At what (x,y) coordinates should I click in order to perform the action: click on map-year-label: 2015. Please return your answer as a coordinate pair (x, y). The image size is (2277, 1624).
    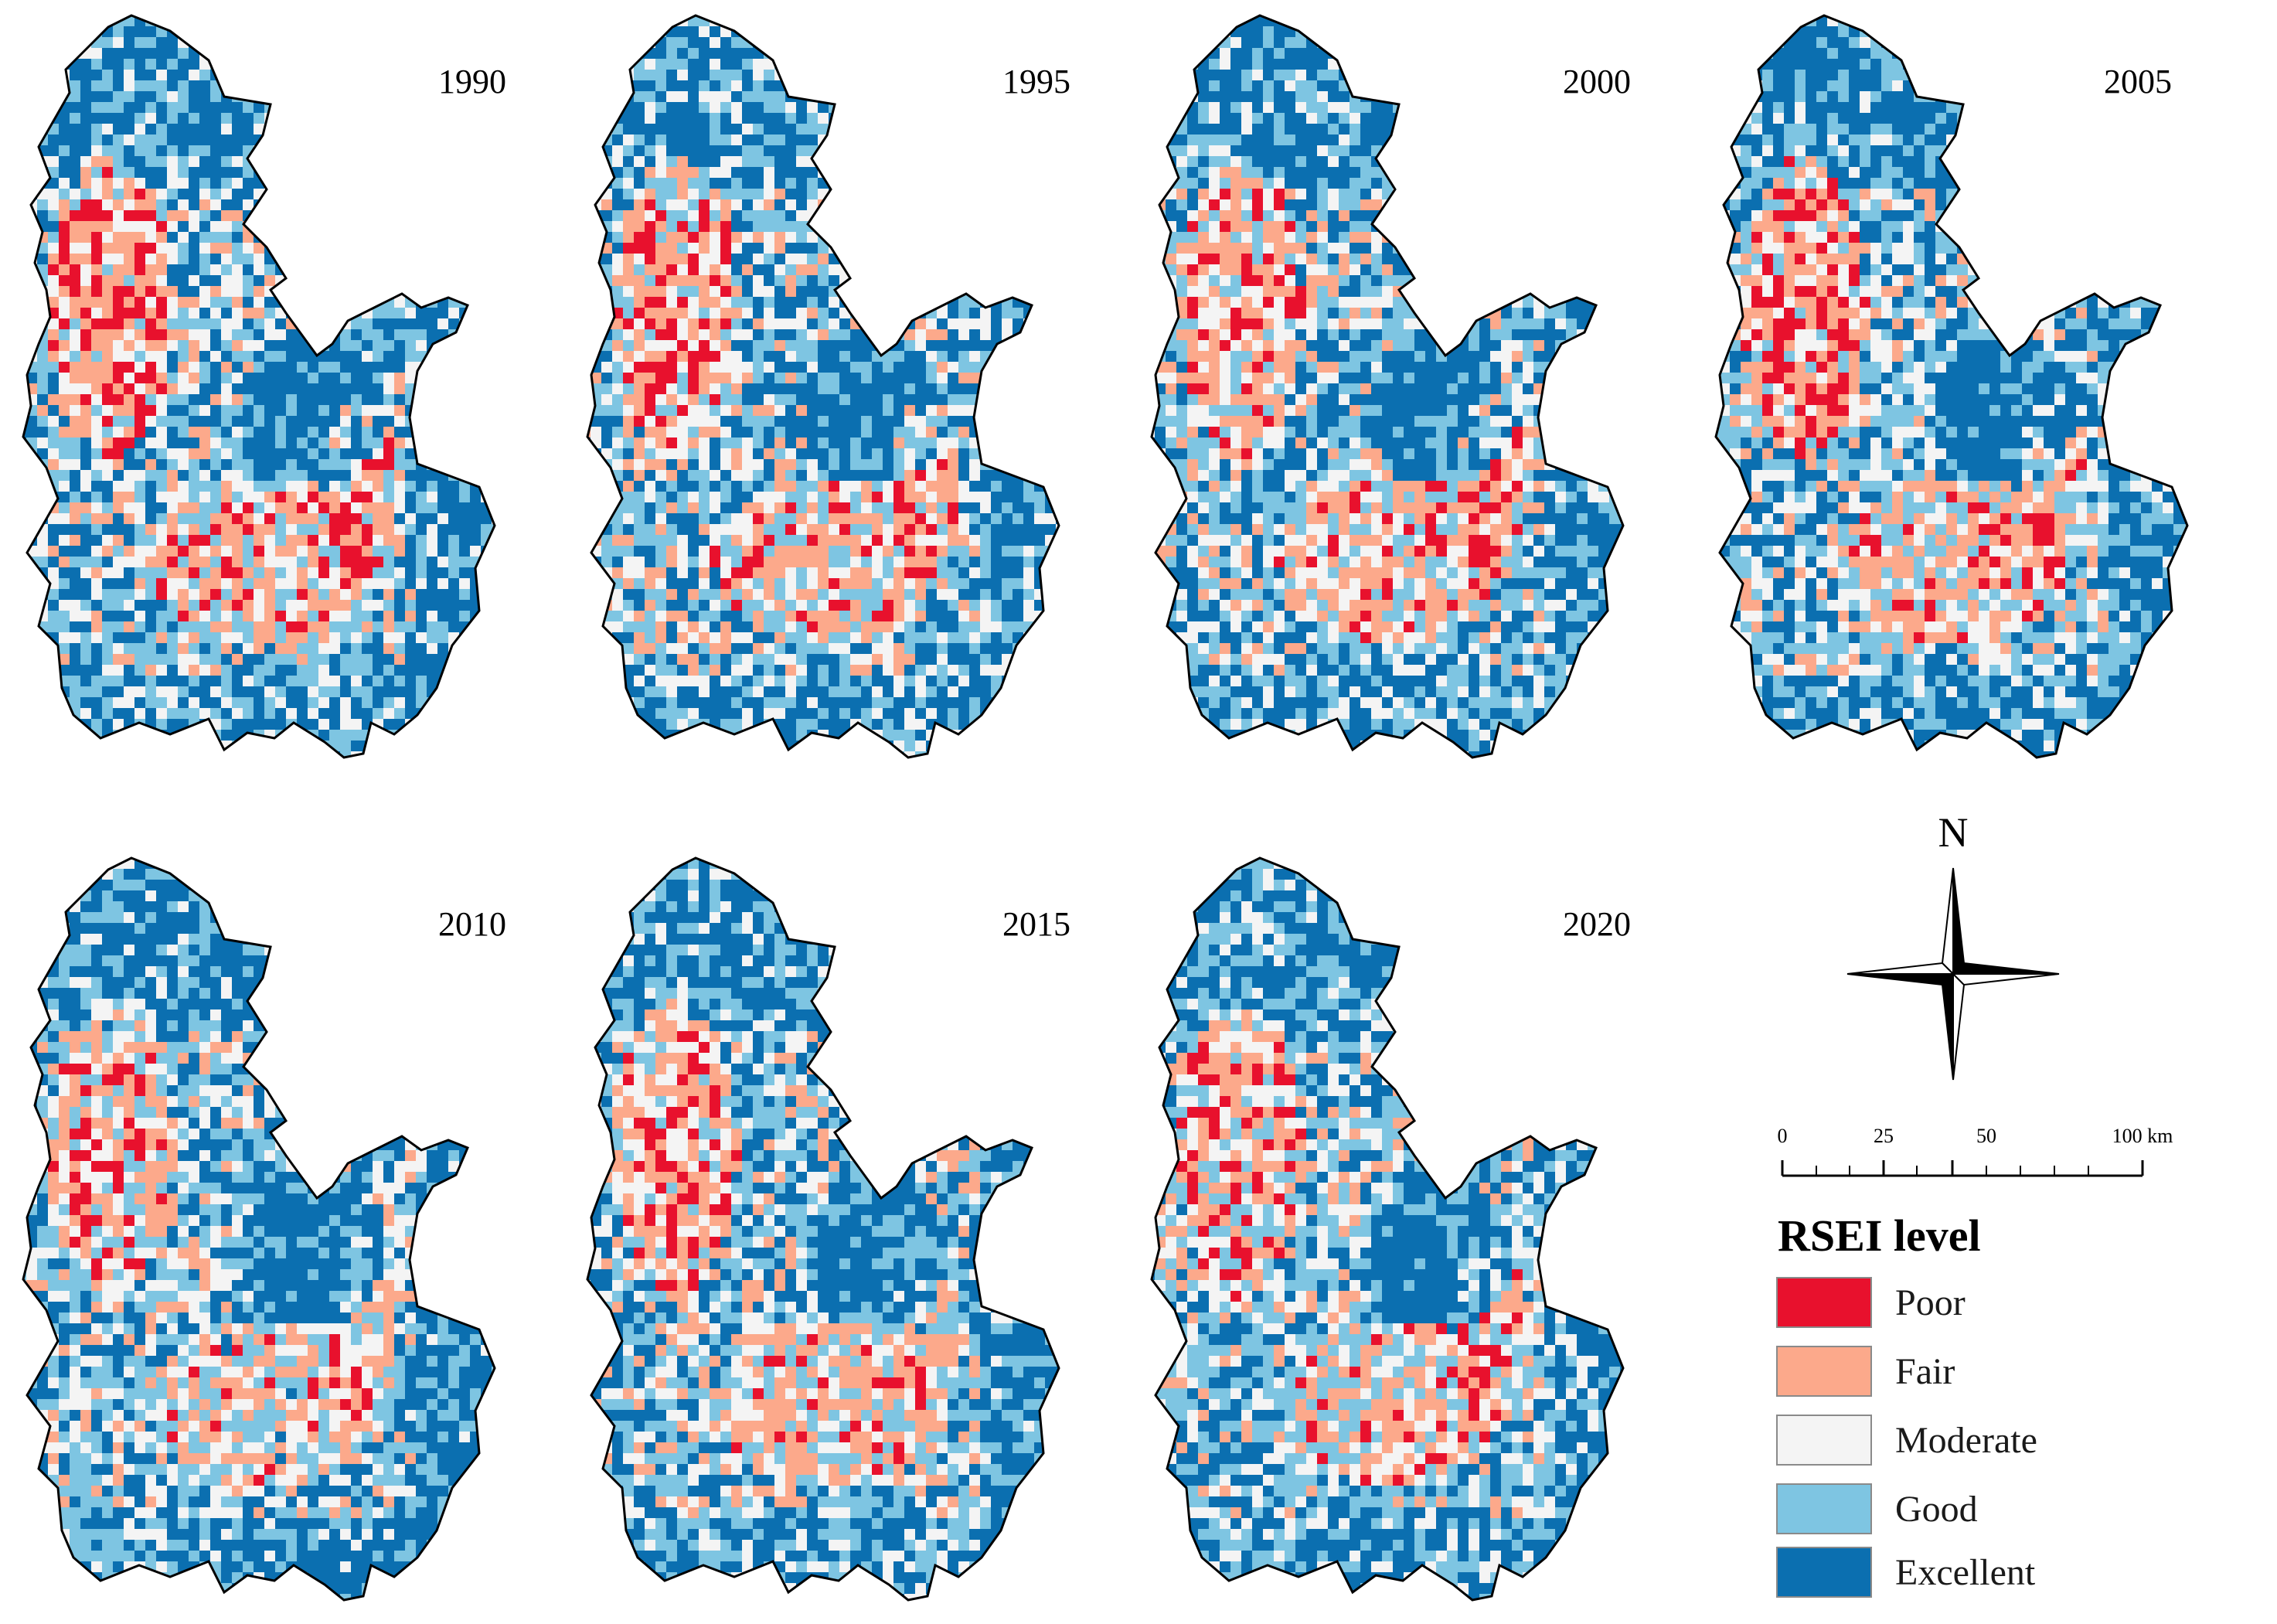
    Looking at the image, I should click on (1036, 924).